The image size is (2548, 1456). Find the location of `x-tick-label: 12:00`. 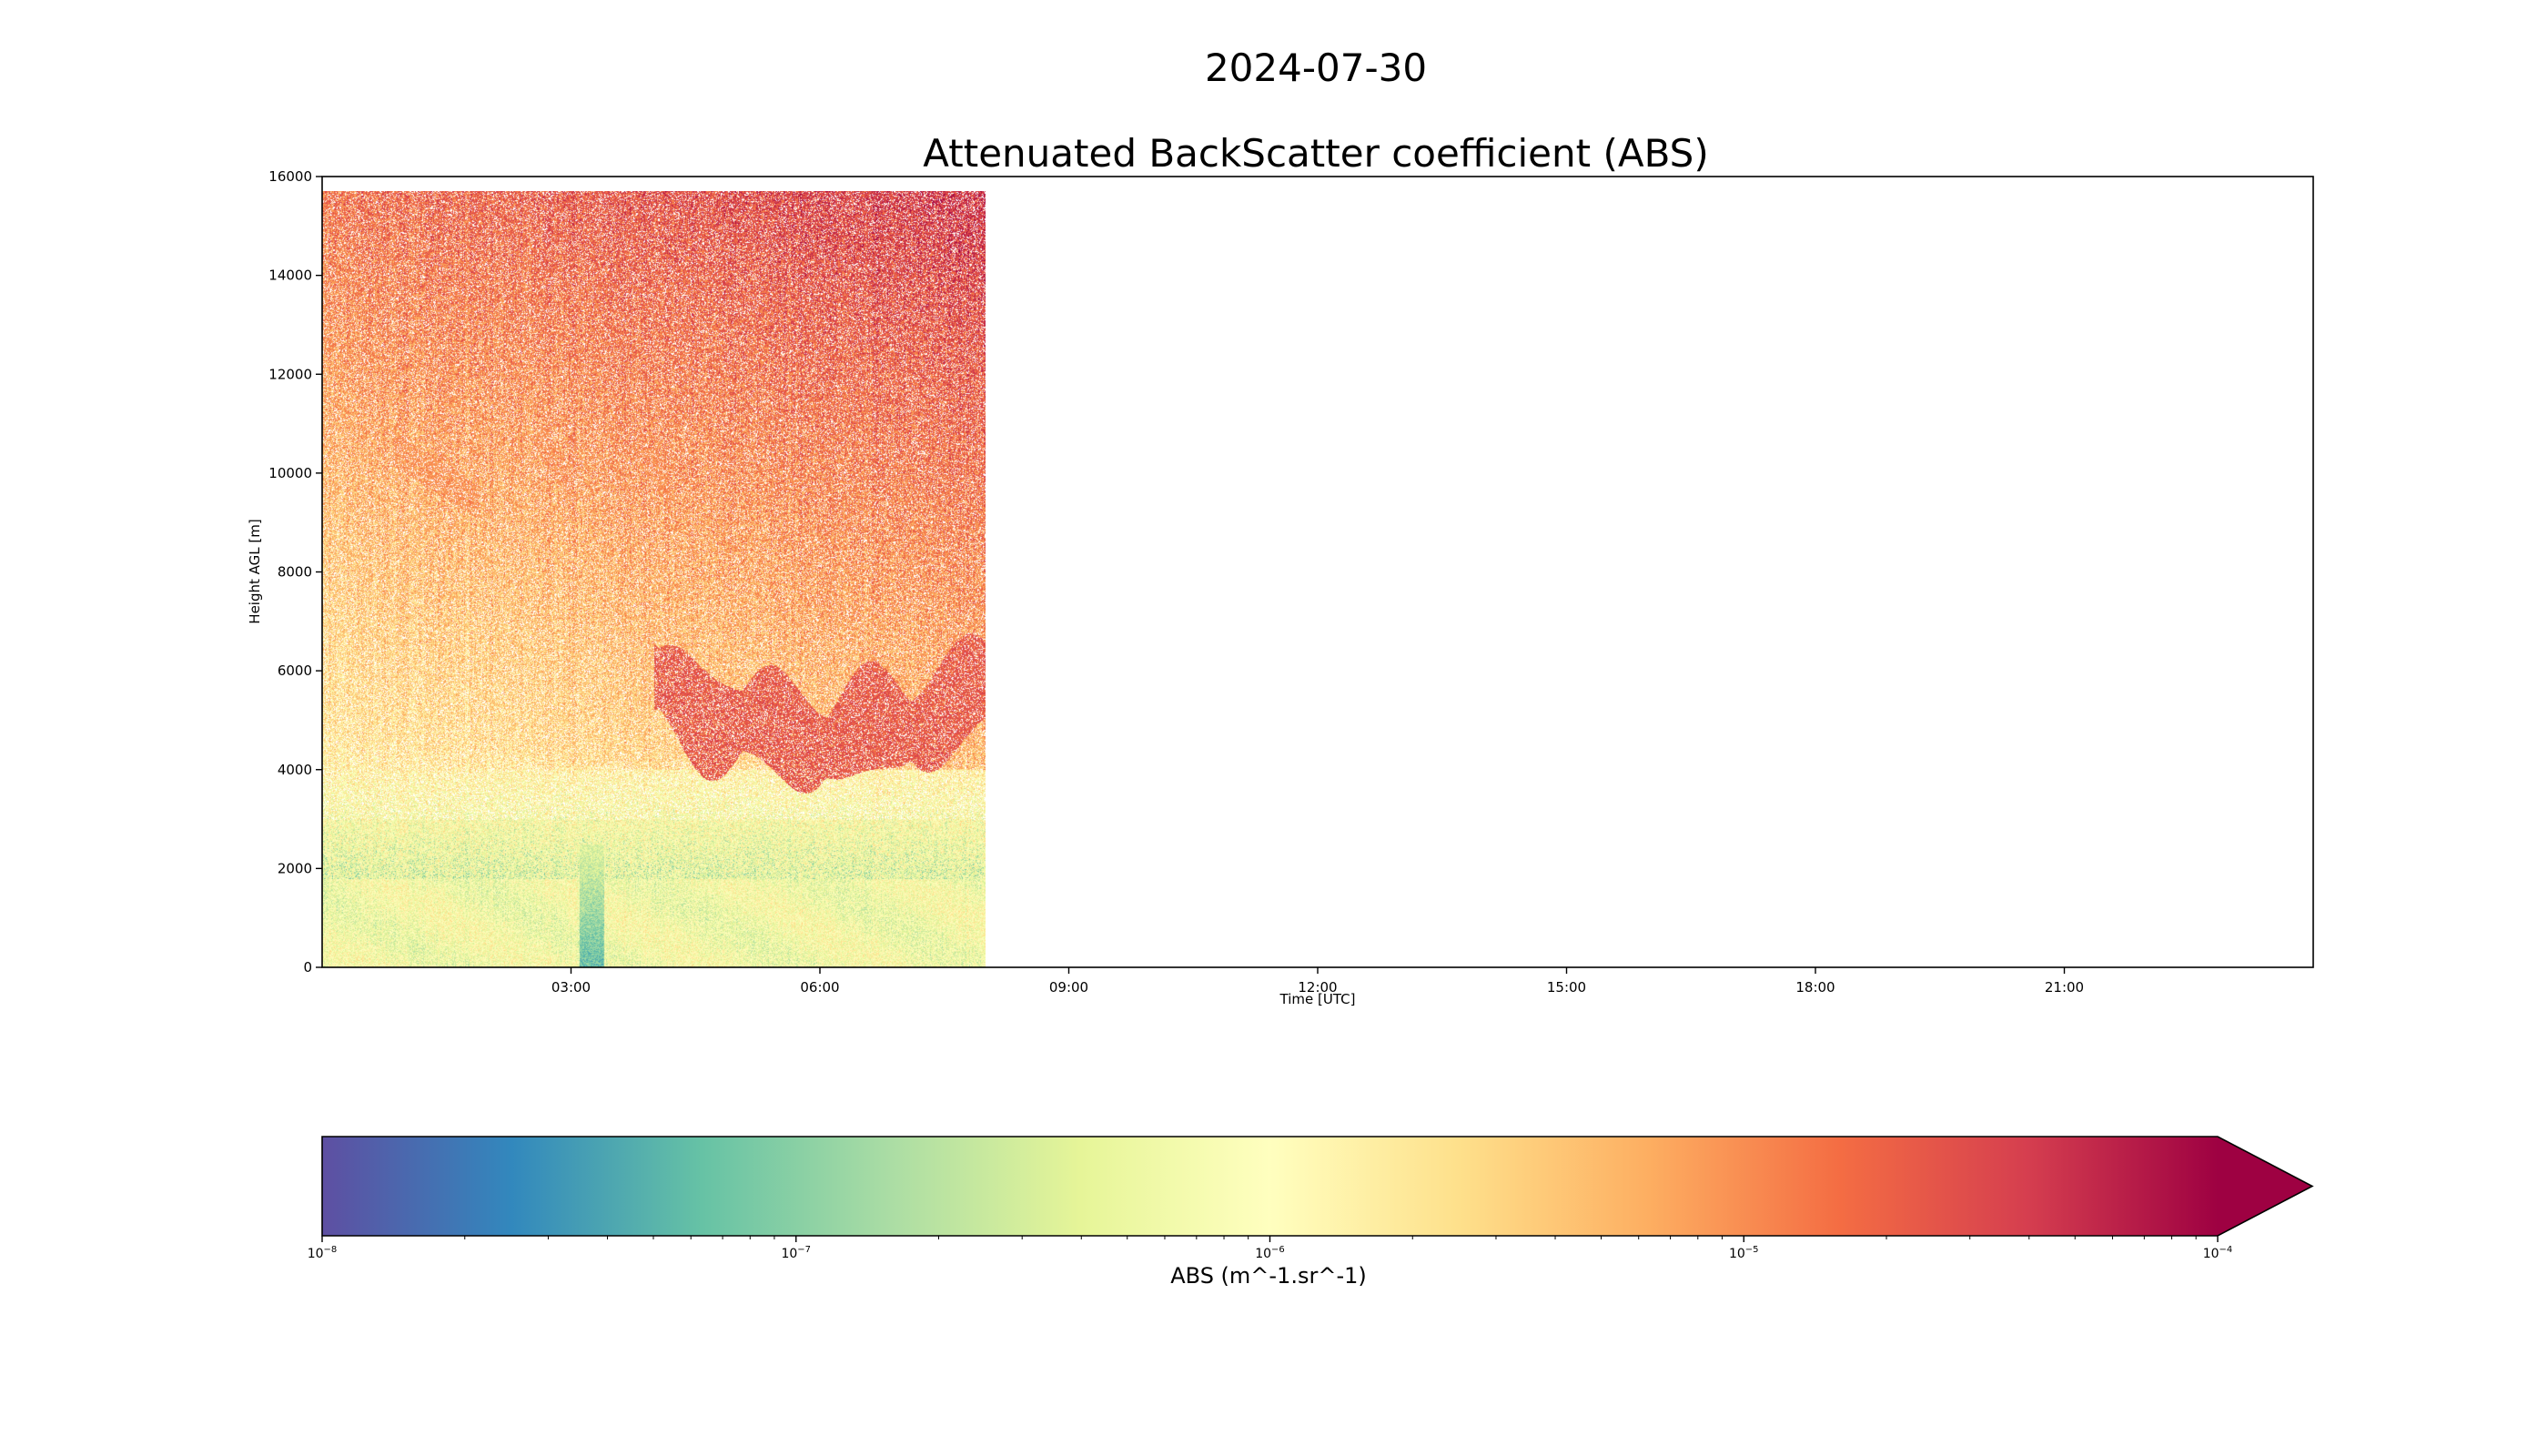

x-tick-label: 12:00 is located at coordinates (1318, 988).